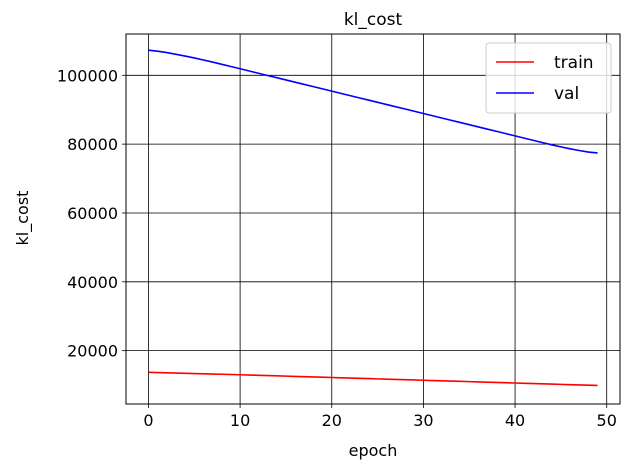 This screenshot has width=631, height=469. What do you see at coordinates (92, 282) in the screenshot?
I see `y-tick-label: 40000` at bounding box center [92, 282].